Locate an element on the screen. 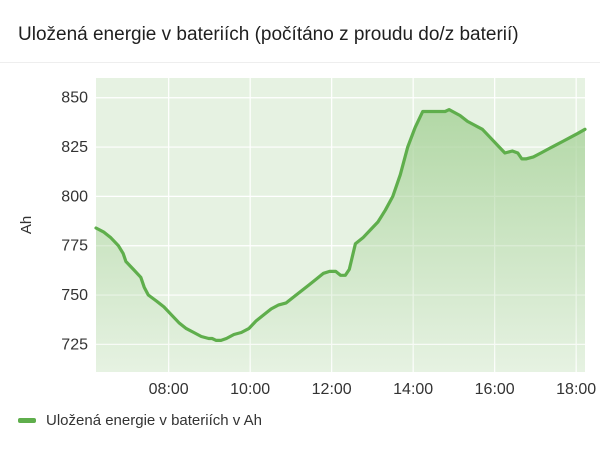 The height and width of the screenshot is (451, 600). x-tick-label: 08:00 is located at coordinates (169, 389).